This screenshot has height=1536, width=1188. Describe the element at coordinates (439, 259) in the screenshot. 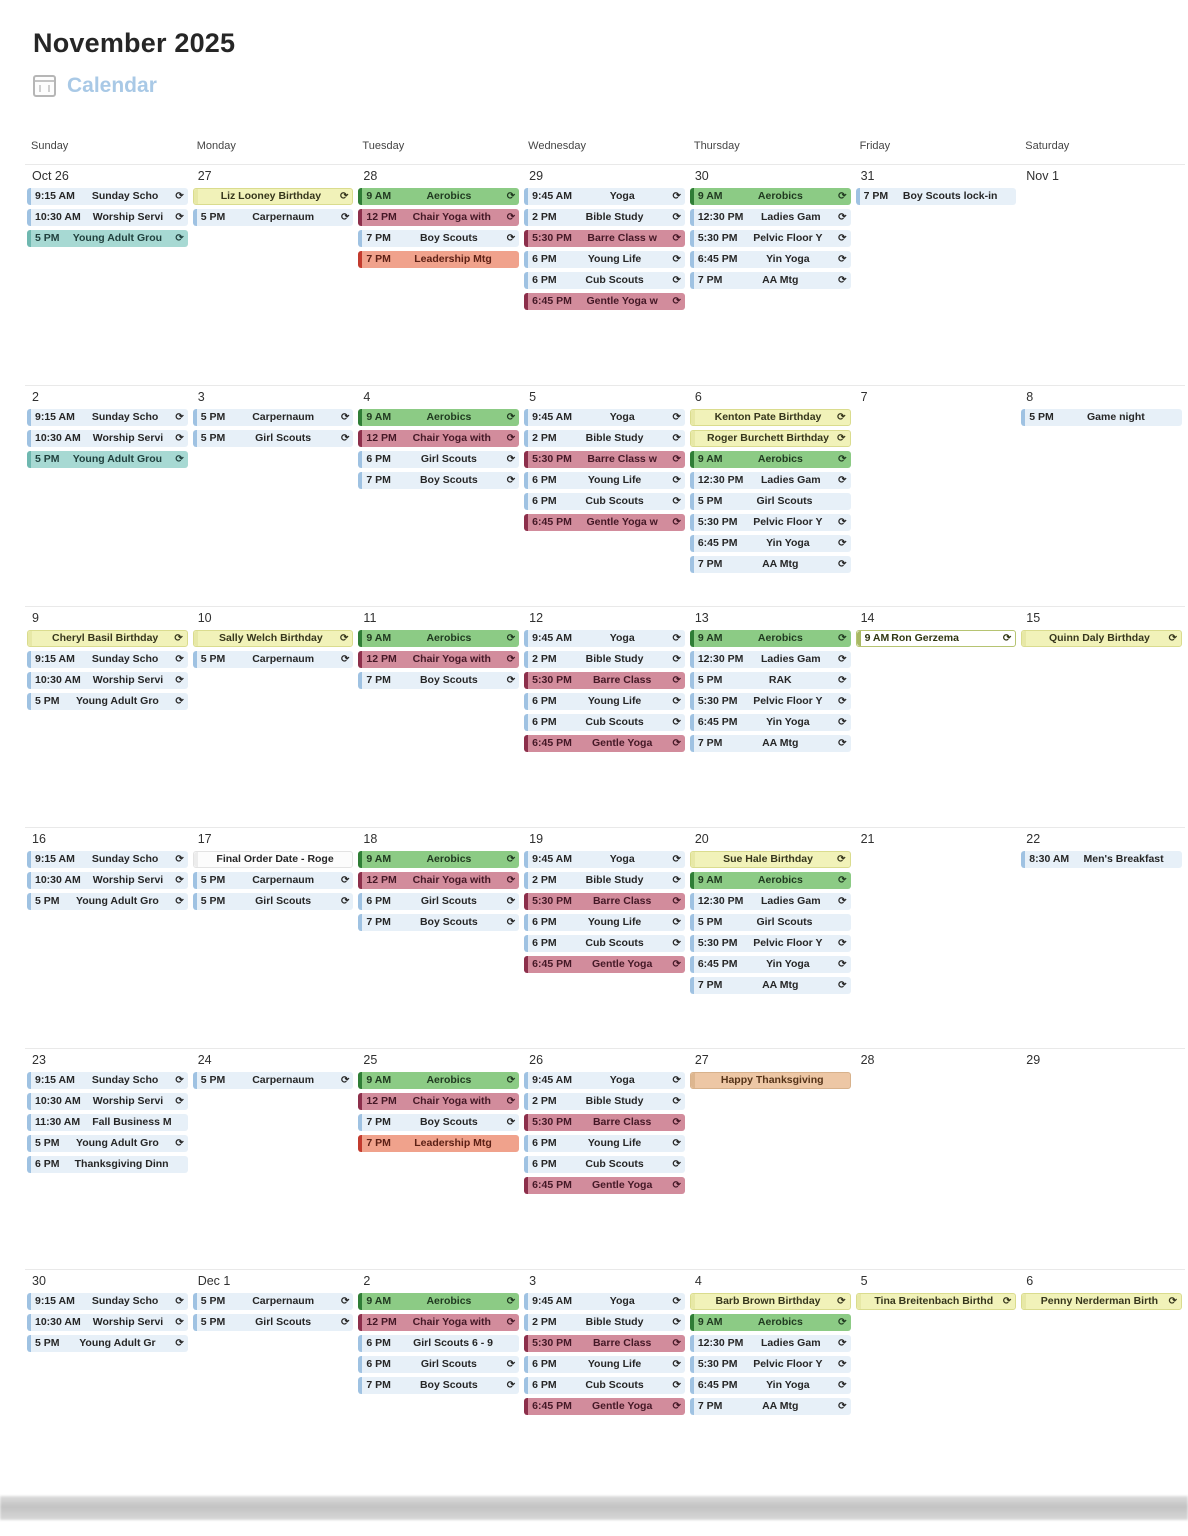

I see `event-chip: 7 PM Leadership Mtg` at that location.